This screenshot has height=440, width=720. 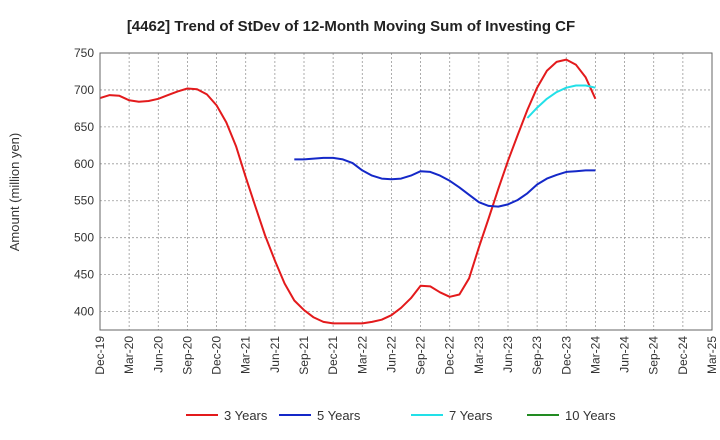 What do you see at coordinates (84, 90) in the screenshot?
I see `y-tick-label: 700` at bounding box center [84, 90].